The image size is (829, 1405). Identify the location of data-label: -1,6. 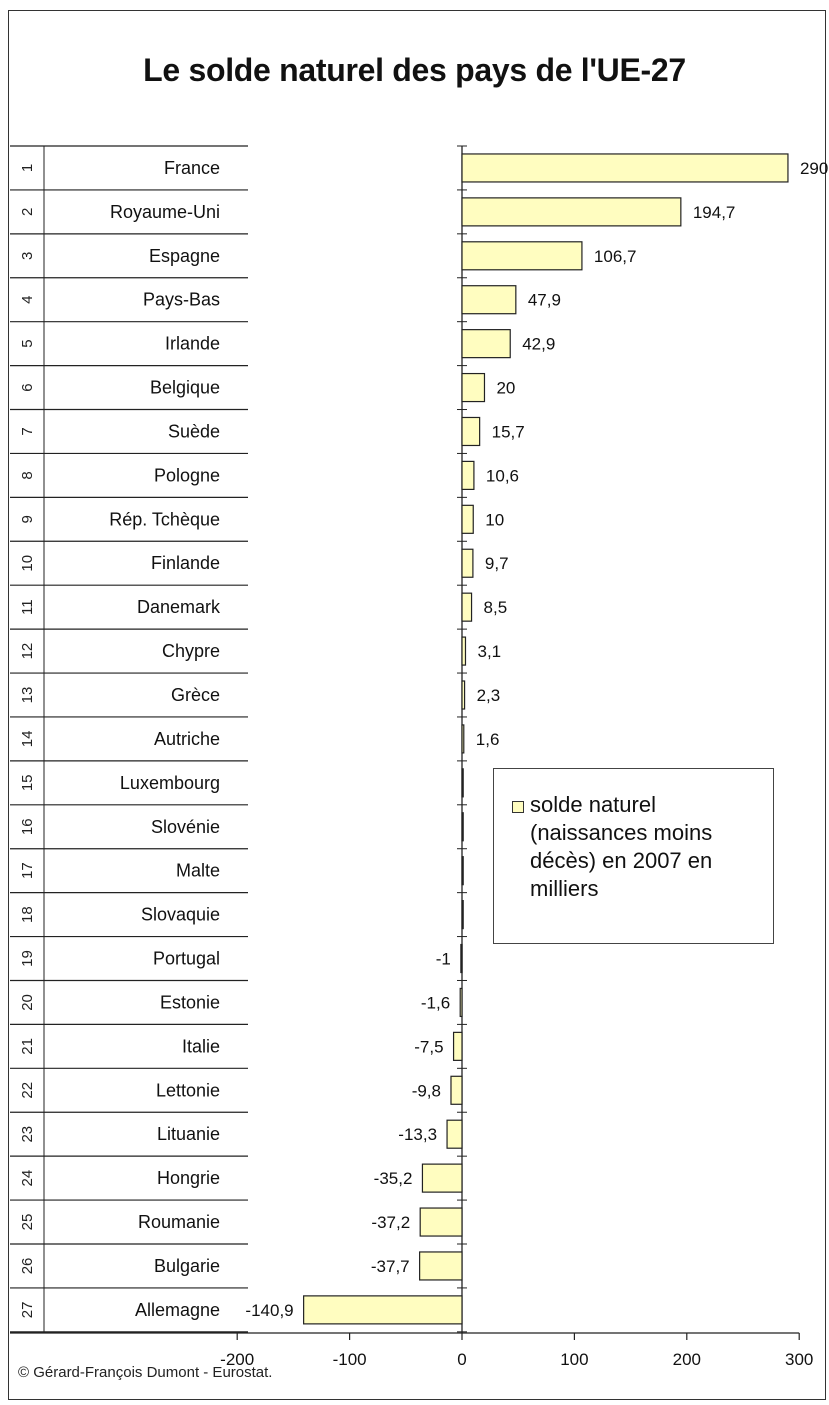
(435, 1002).